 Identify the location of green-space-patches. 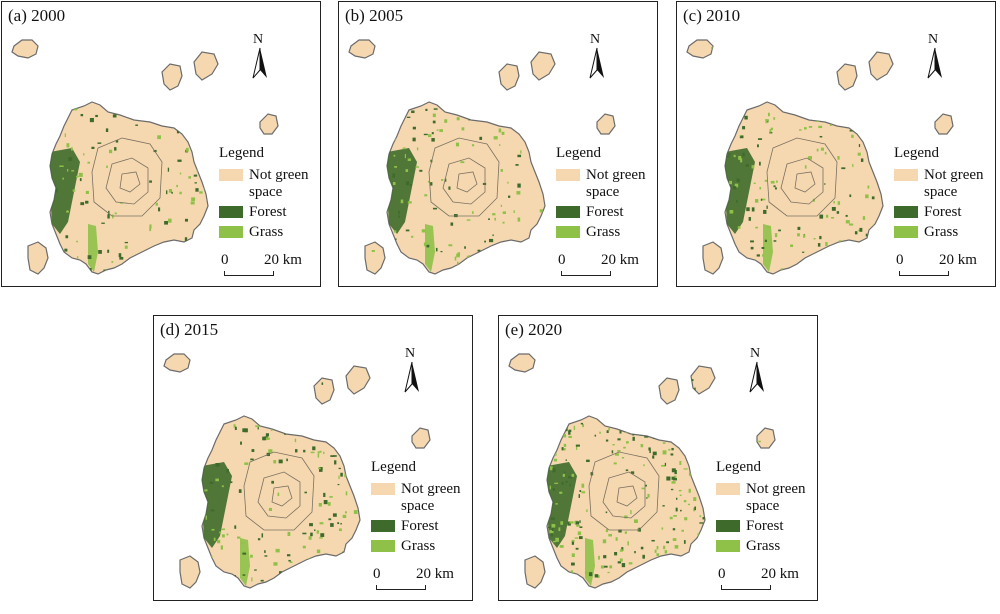
(152, 168).